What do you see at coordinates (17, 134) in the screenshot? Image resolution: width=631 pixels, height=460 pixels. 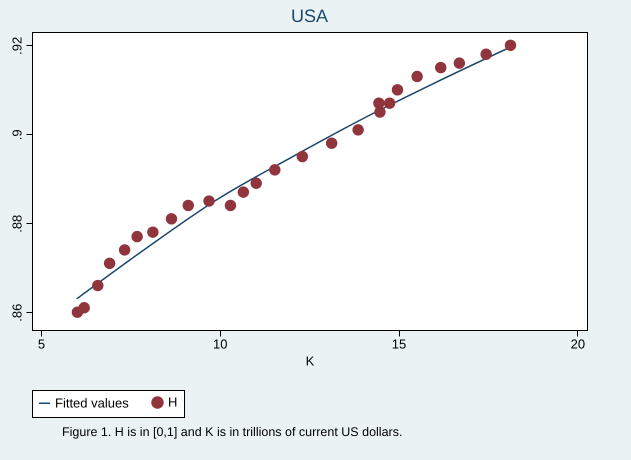 I see `y-tick-label: .9` at bounding box center [17, 134].